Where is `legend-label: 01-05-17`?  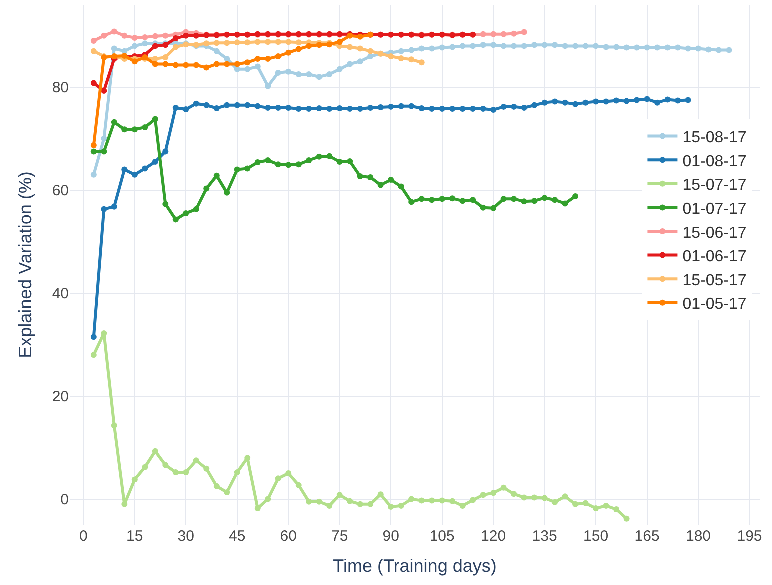 legend-label: 01-05-17 is located at coordinates (714, 305).